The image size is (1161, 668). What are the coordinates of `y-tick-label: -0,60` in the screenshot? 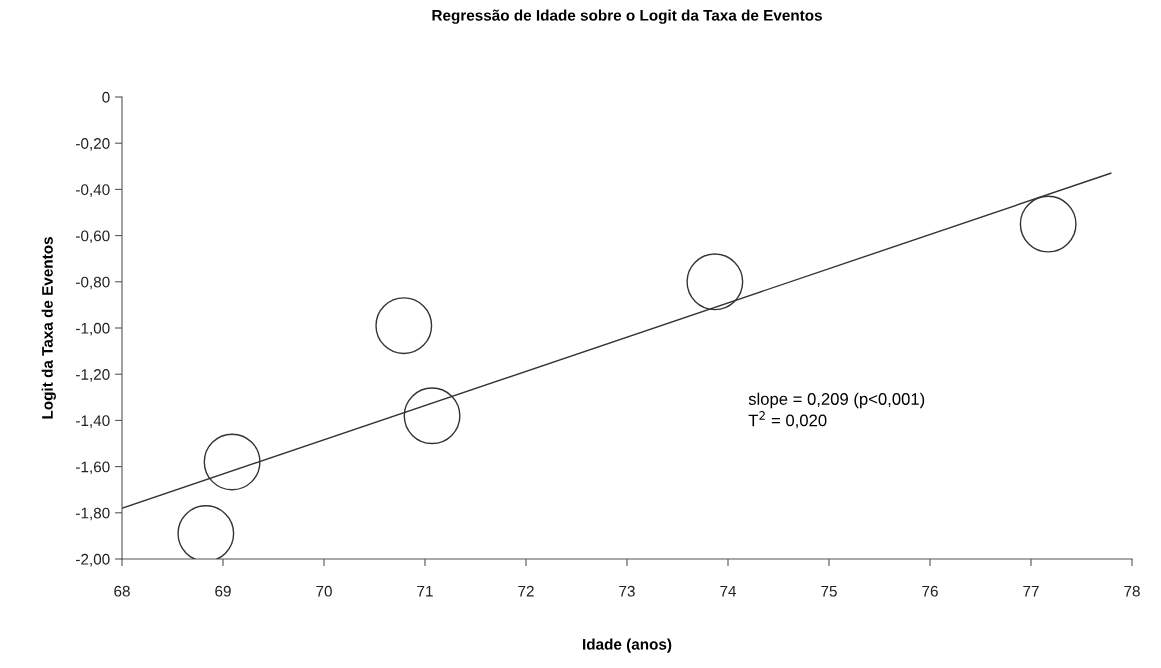 It's located at (93, 237).